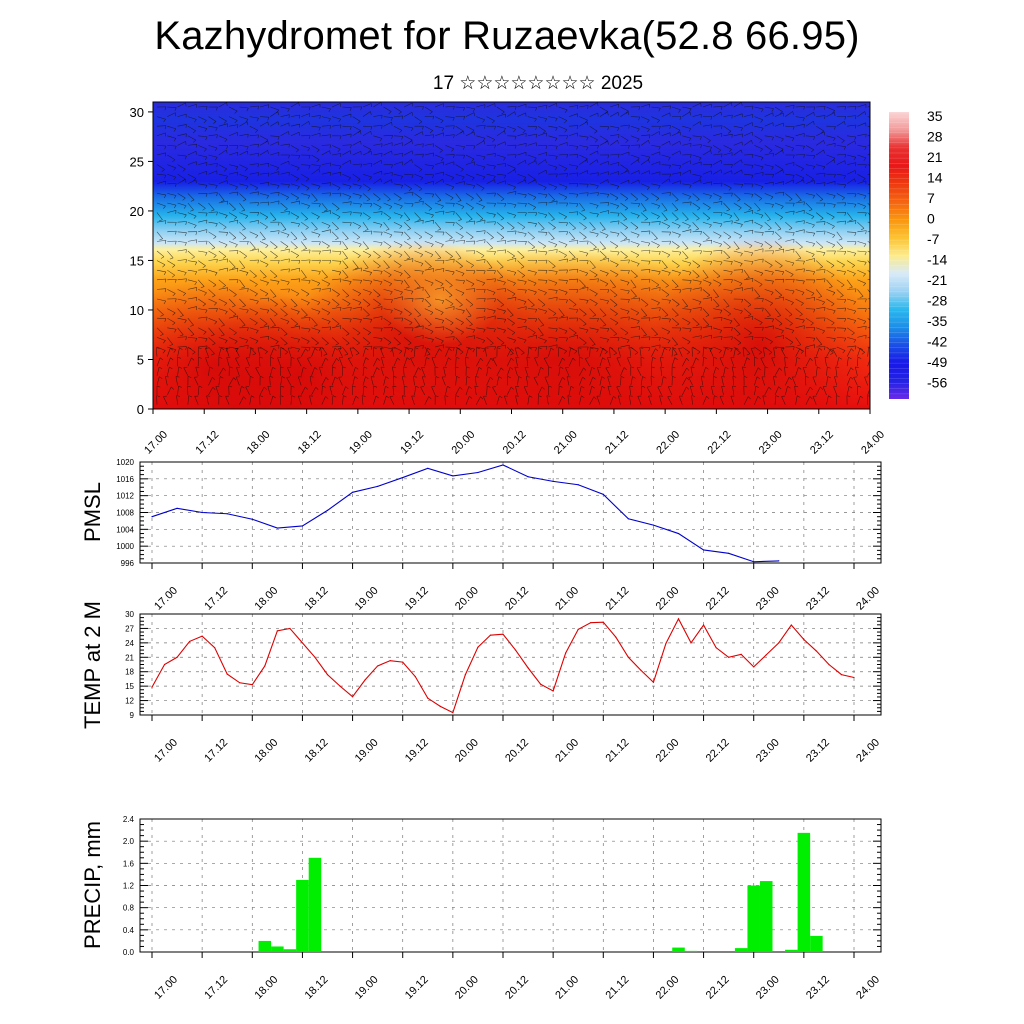  Describe the element at coordinates (868, 599) in the screenshot. I see `pmsl-xtick-label: 24.00` at that location.